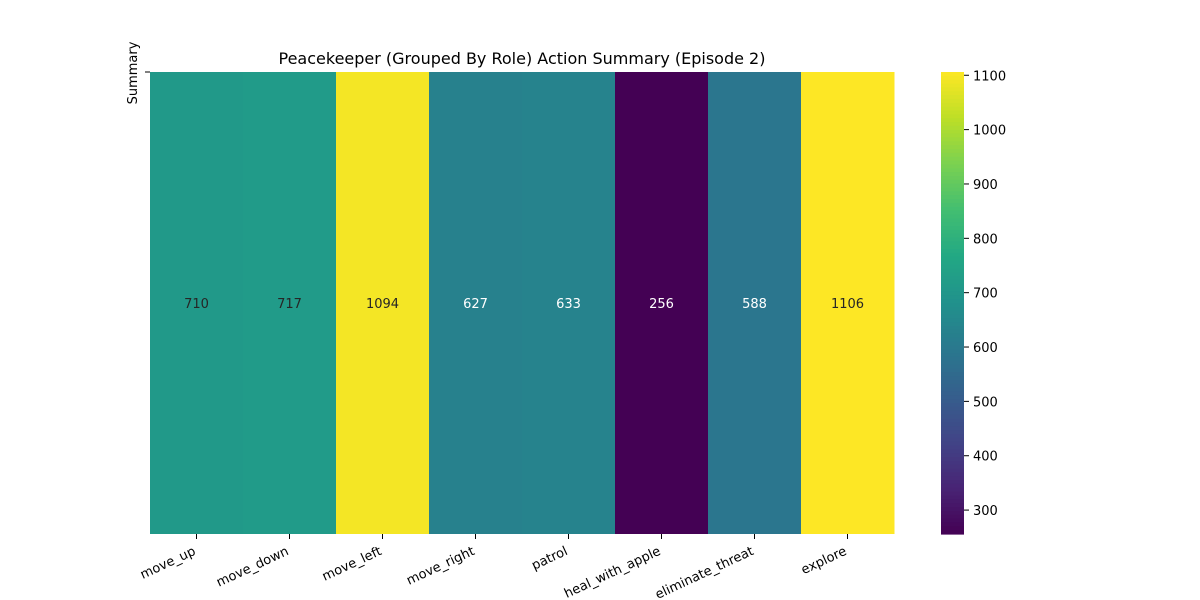 The image size is (1200, 600). What do you see at coordinates (985, 239) in the screenshot?
I see `colorbar-tick-label: 800` at bounding box center [985, 239].